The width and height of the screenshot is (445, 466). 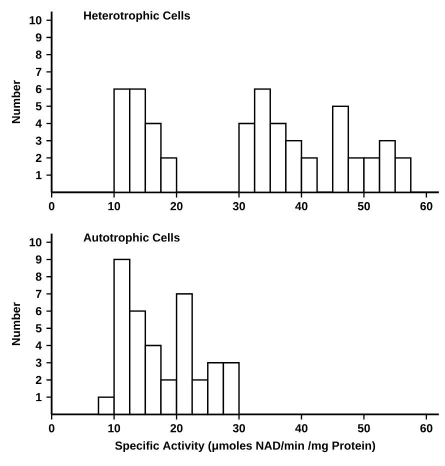 I want to click on chart-title: Autotrophic Cells, so click(x=131, y=238).